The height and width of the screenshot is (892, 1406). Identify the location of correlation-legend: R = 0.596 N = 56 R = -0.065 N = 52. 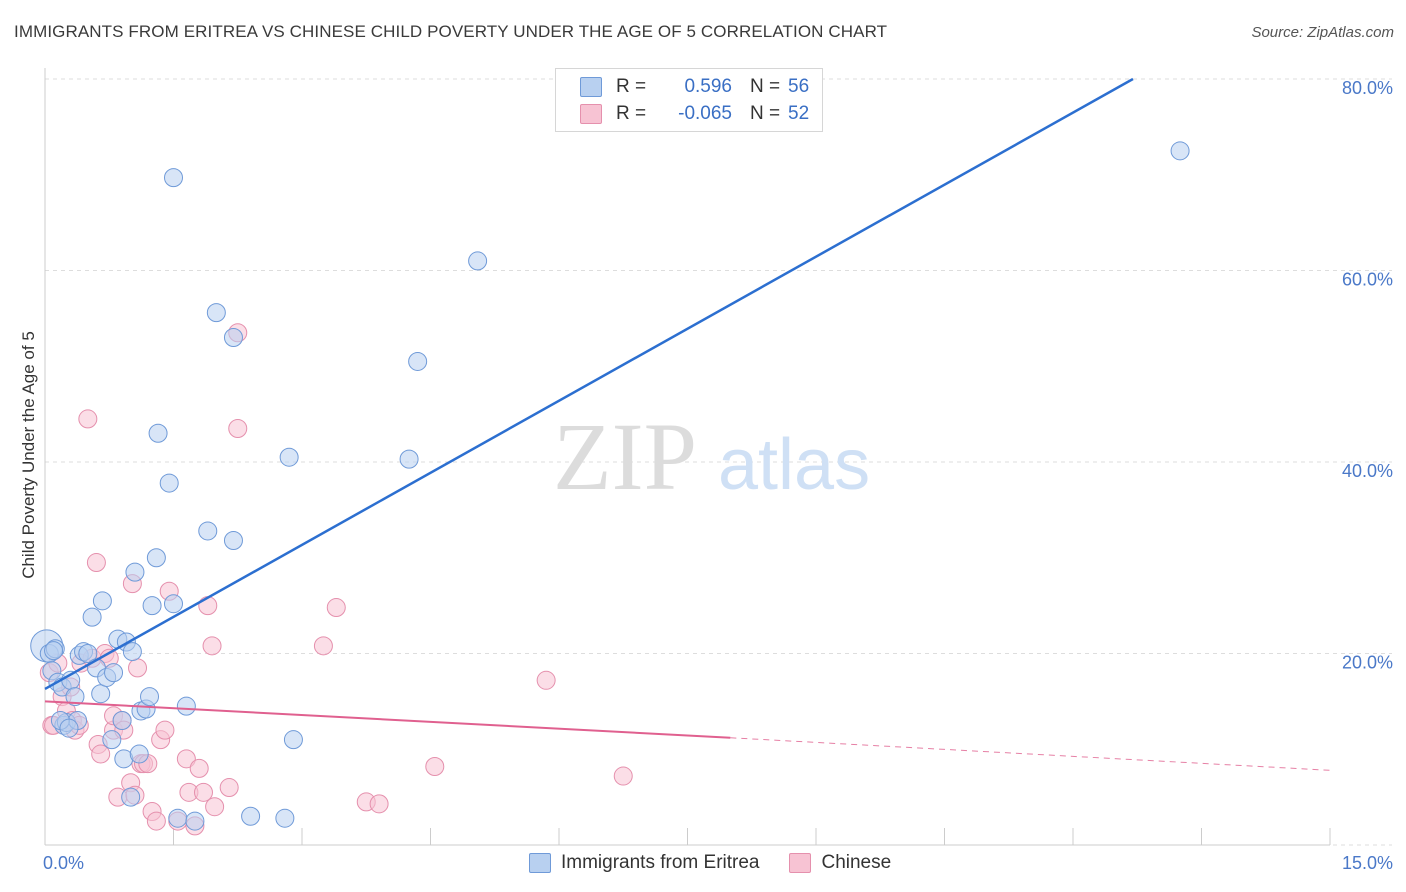
(689, 100).